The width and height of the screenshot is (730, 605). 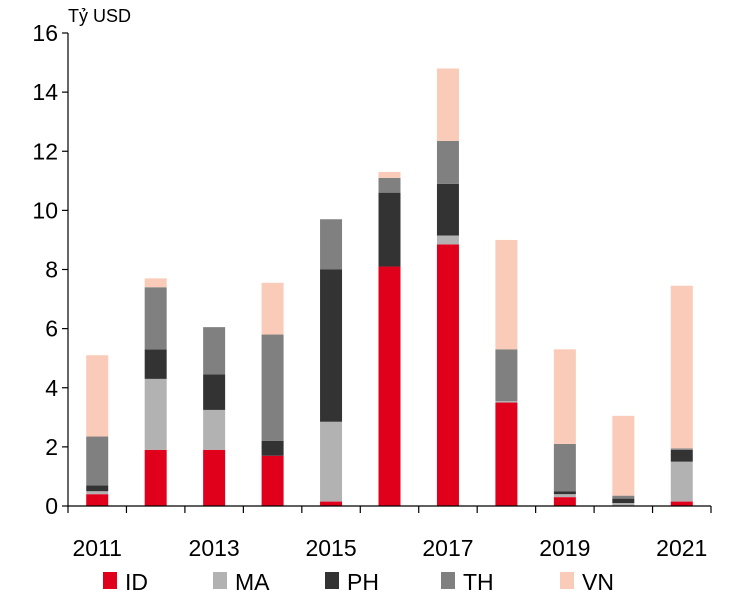 I want to click on bar-2017-PH, so click(x=447, y=209).